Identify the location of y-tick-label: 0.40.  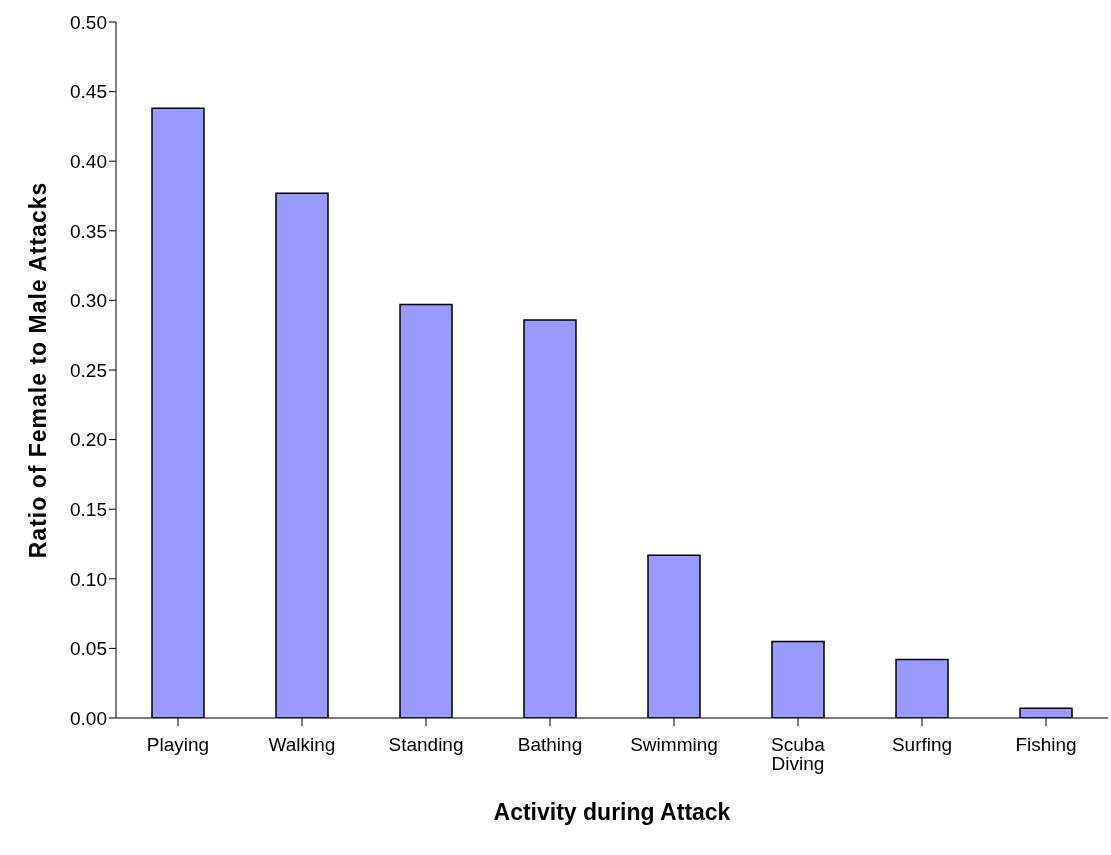
(88, 161).